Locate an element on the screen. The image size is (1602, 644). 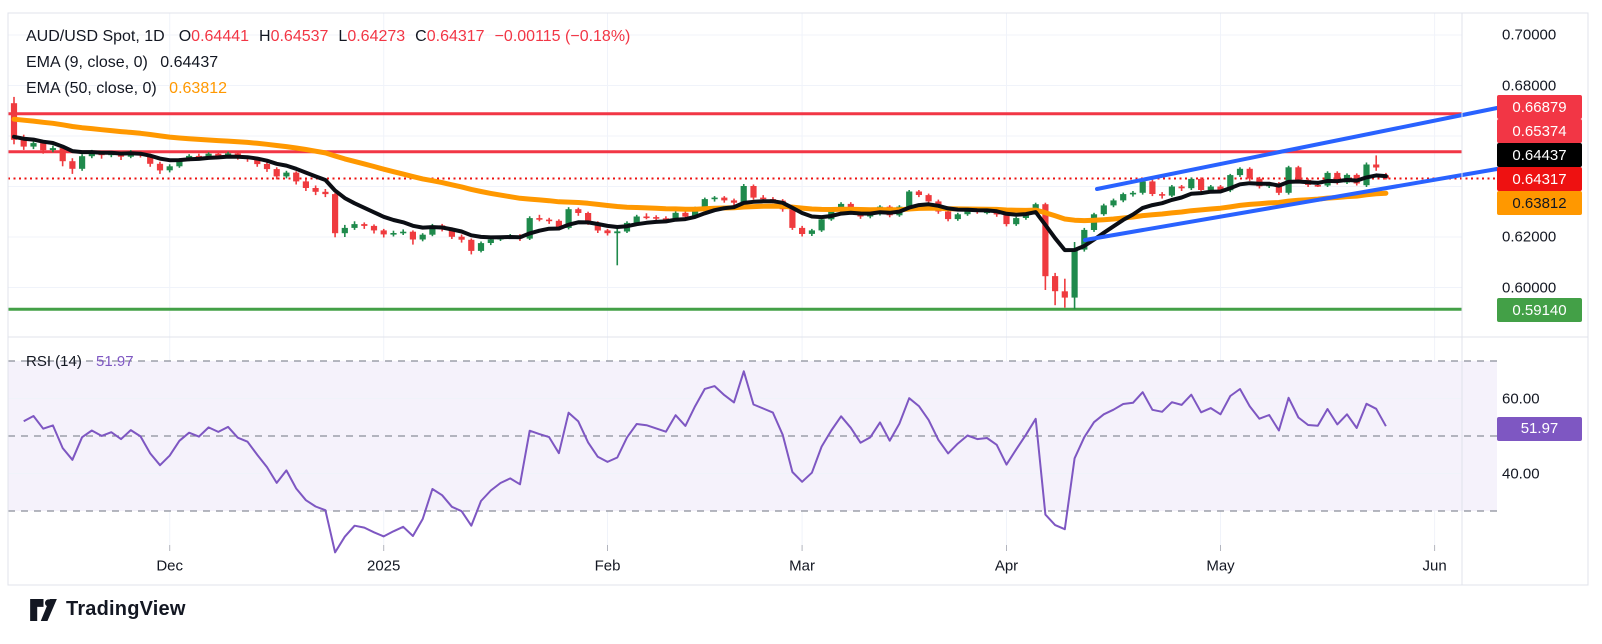
tradingview-logo: TradingView is located at coordinates (108, 609).